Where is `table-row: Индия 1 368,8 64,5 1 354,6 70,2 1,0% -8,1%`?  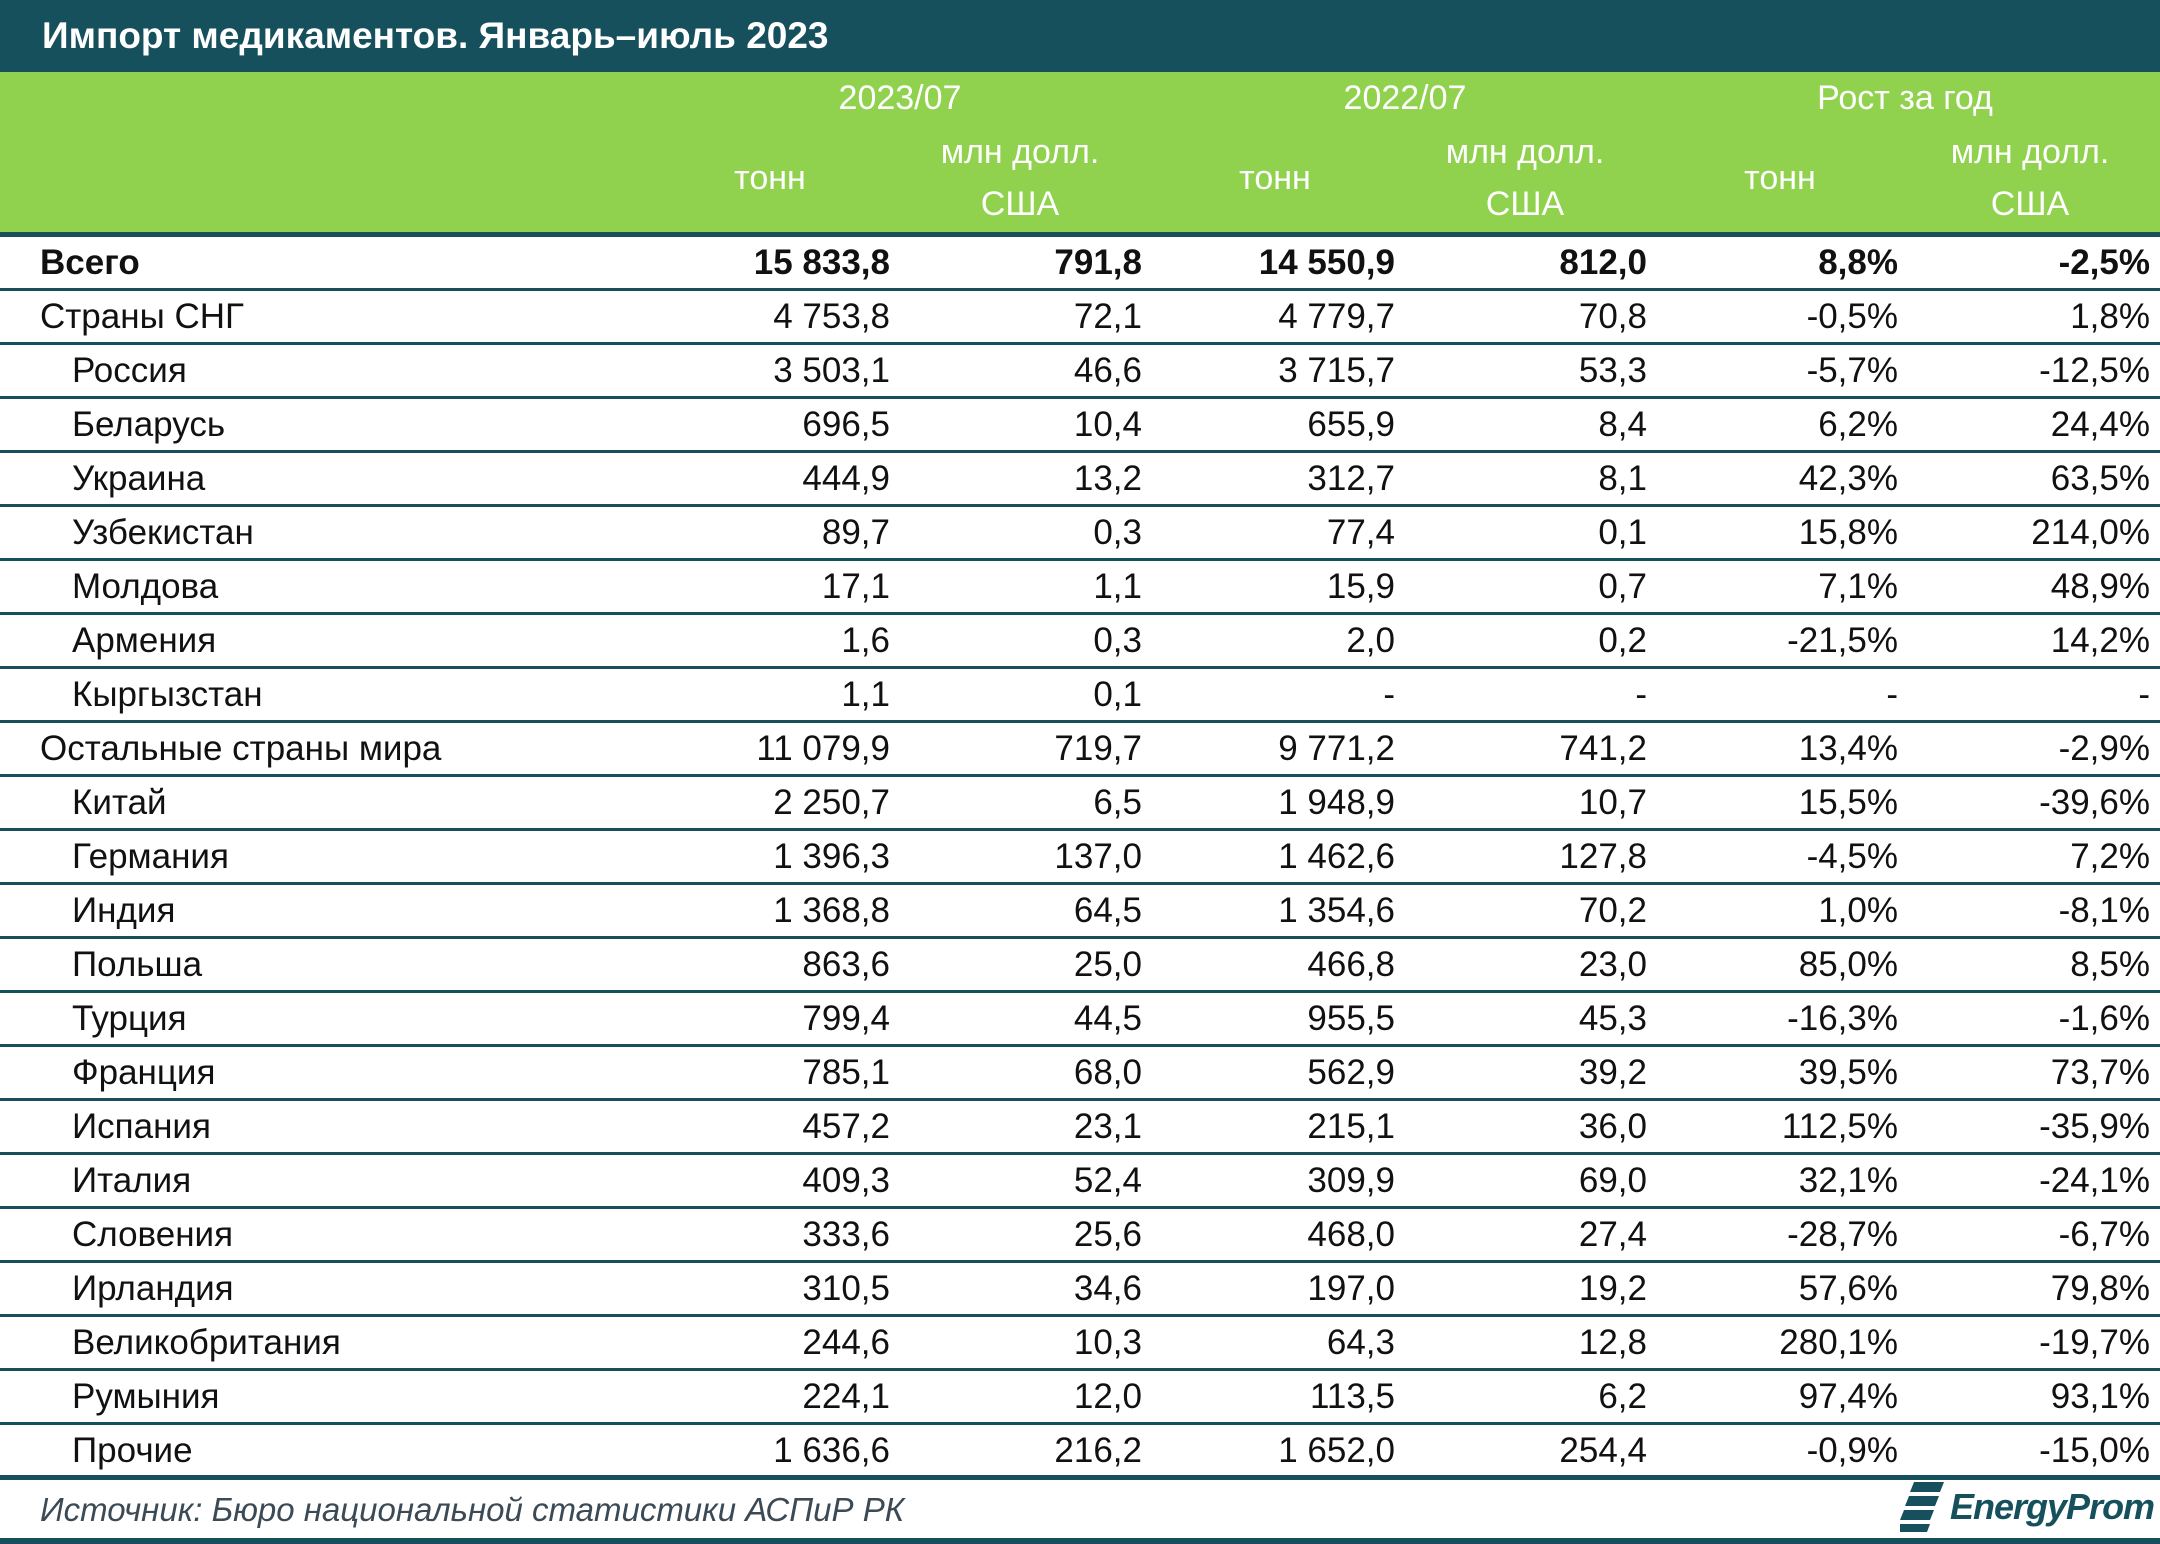 table-row: Индия 1 368,8 64,5 1 354,6 70,2 1,0% -8,1% is located at coordinates (1080, 911).